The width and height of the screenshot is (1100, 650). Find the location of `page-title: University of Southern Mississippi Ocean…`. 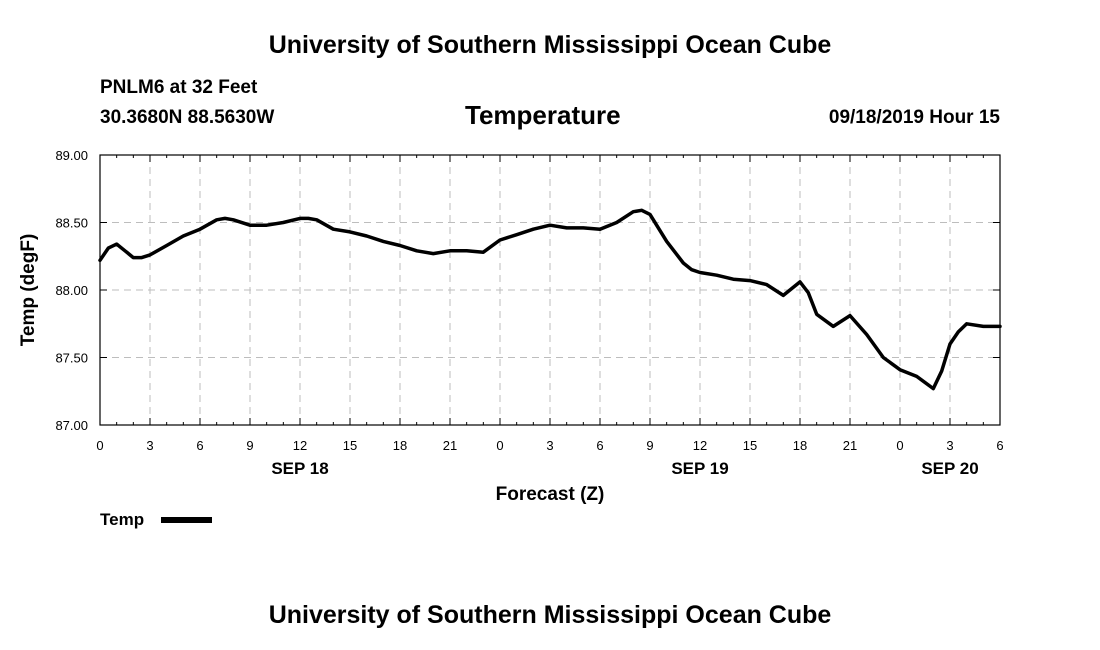

page-title: University of Southern Mississippi Ocean… is located at coordinates (550, 45).